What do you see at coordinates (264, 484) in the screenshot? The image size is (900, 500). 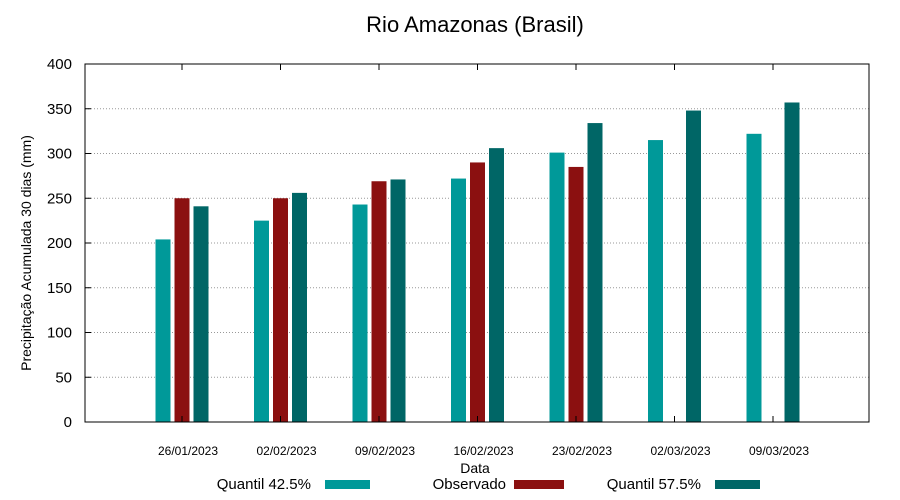 I see `legend-label: Quantil 42.5%` at bounding box center [264, 484].